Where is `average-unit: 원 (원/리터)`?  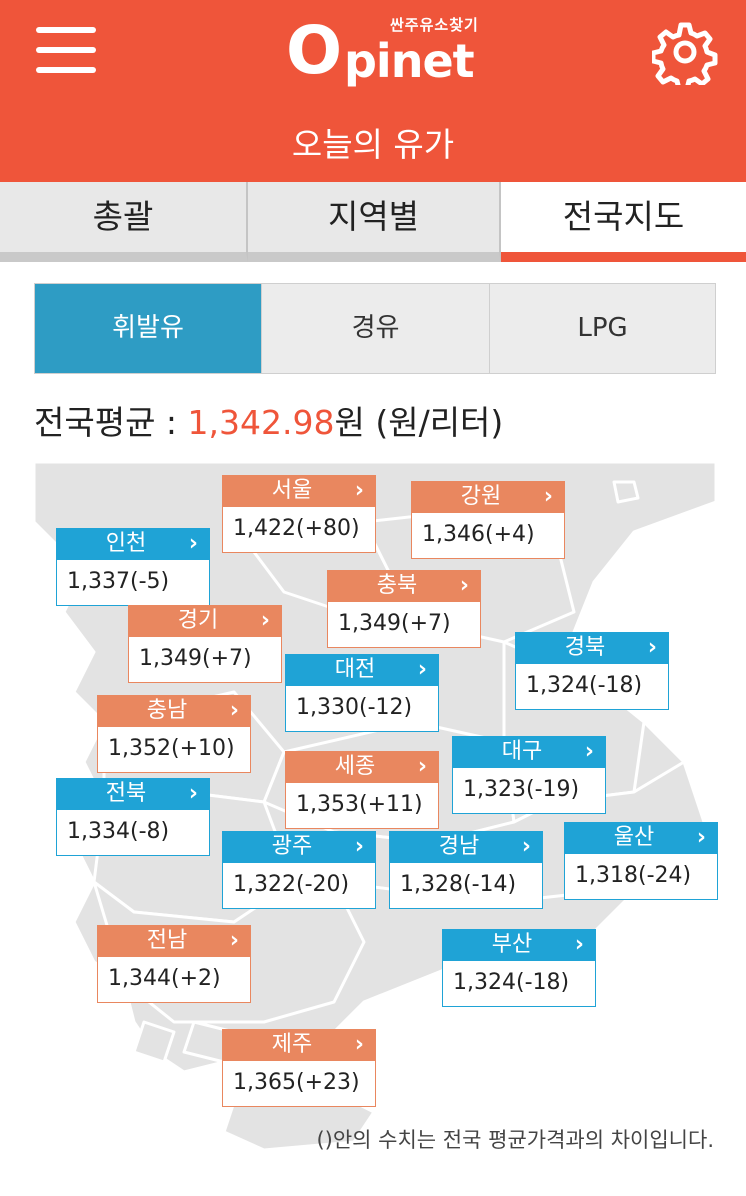 average-unit: 원 (원/리터) is located at coordinates (419, 422).